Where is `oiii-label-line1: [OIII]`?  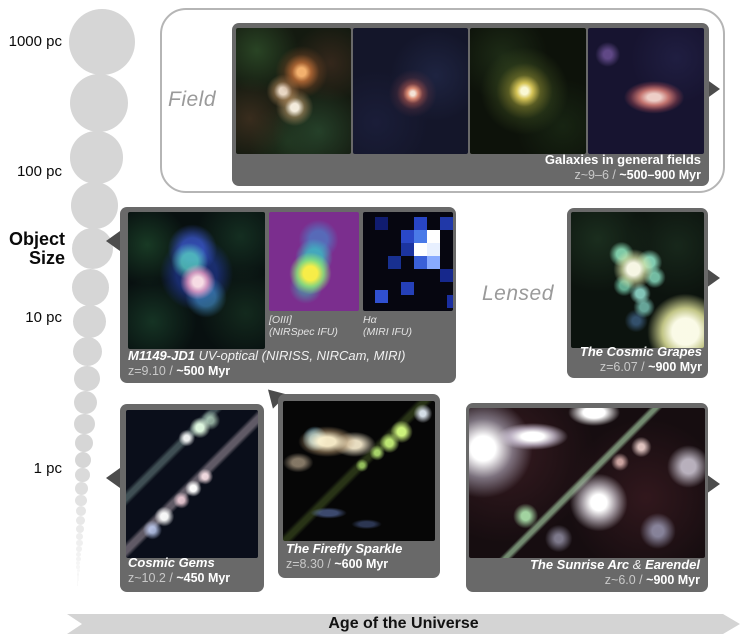 oiii-label-line1: [OIII] is located at coordinates (280, 320).